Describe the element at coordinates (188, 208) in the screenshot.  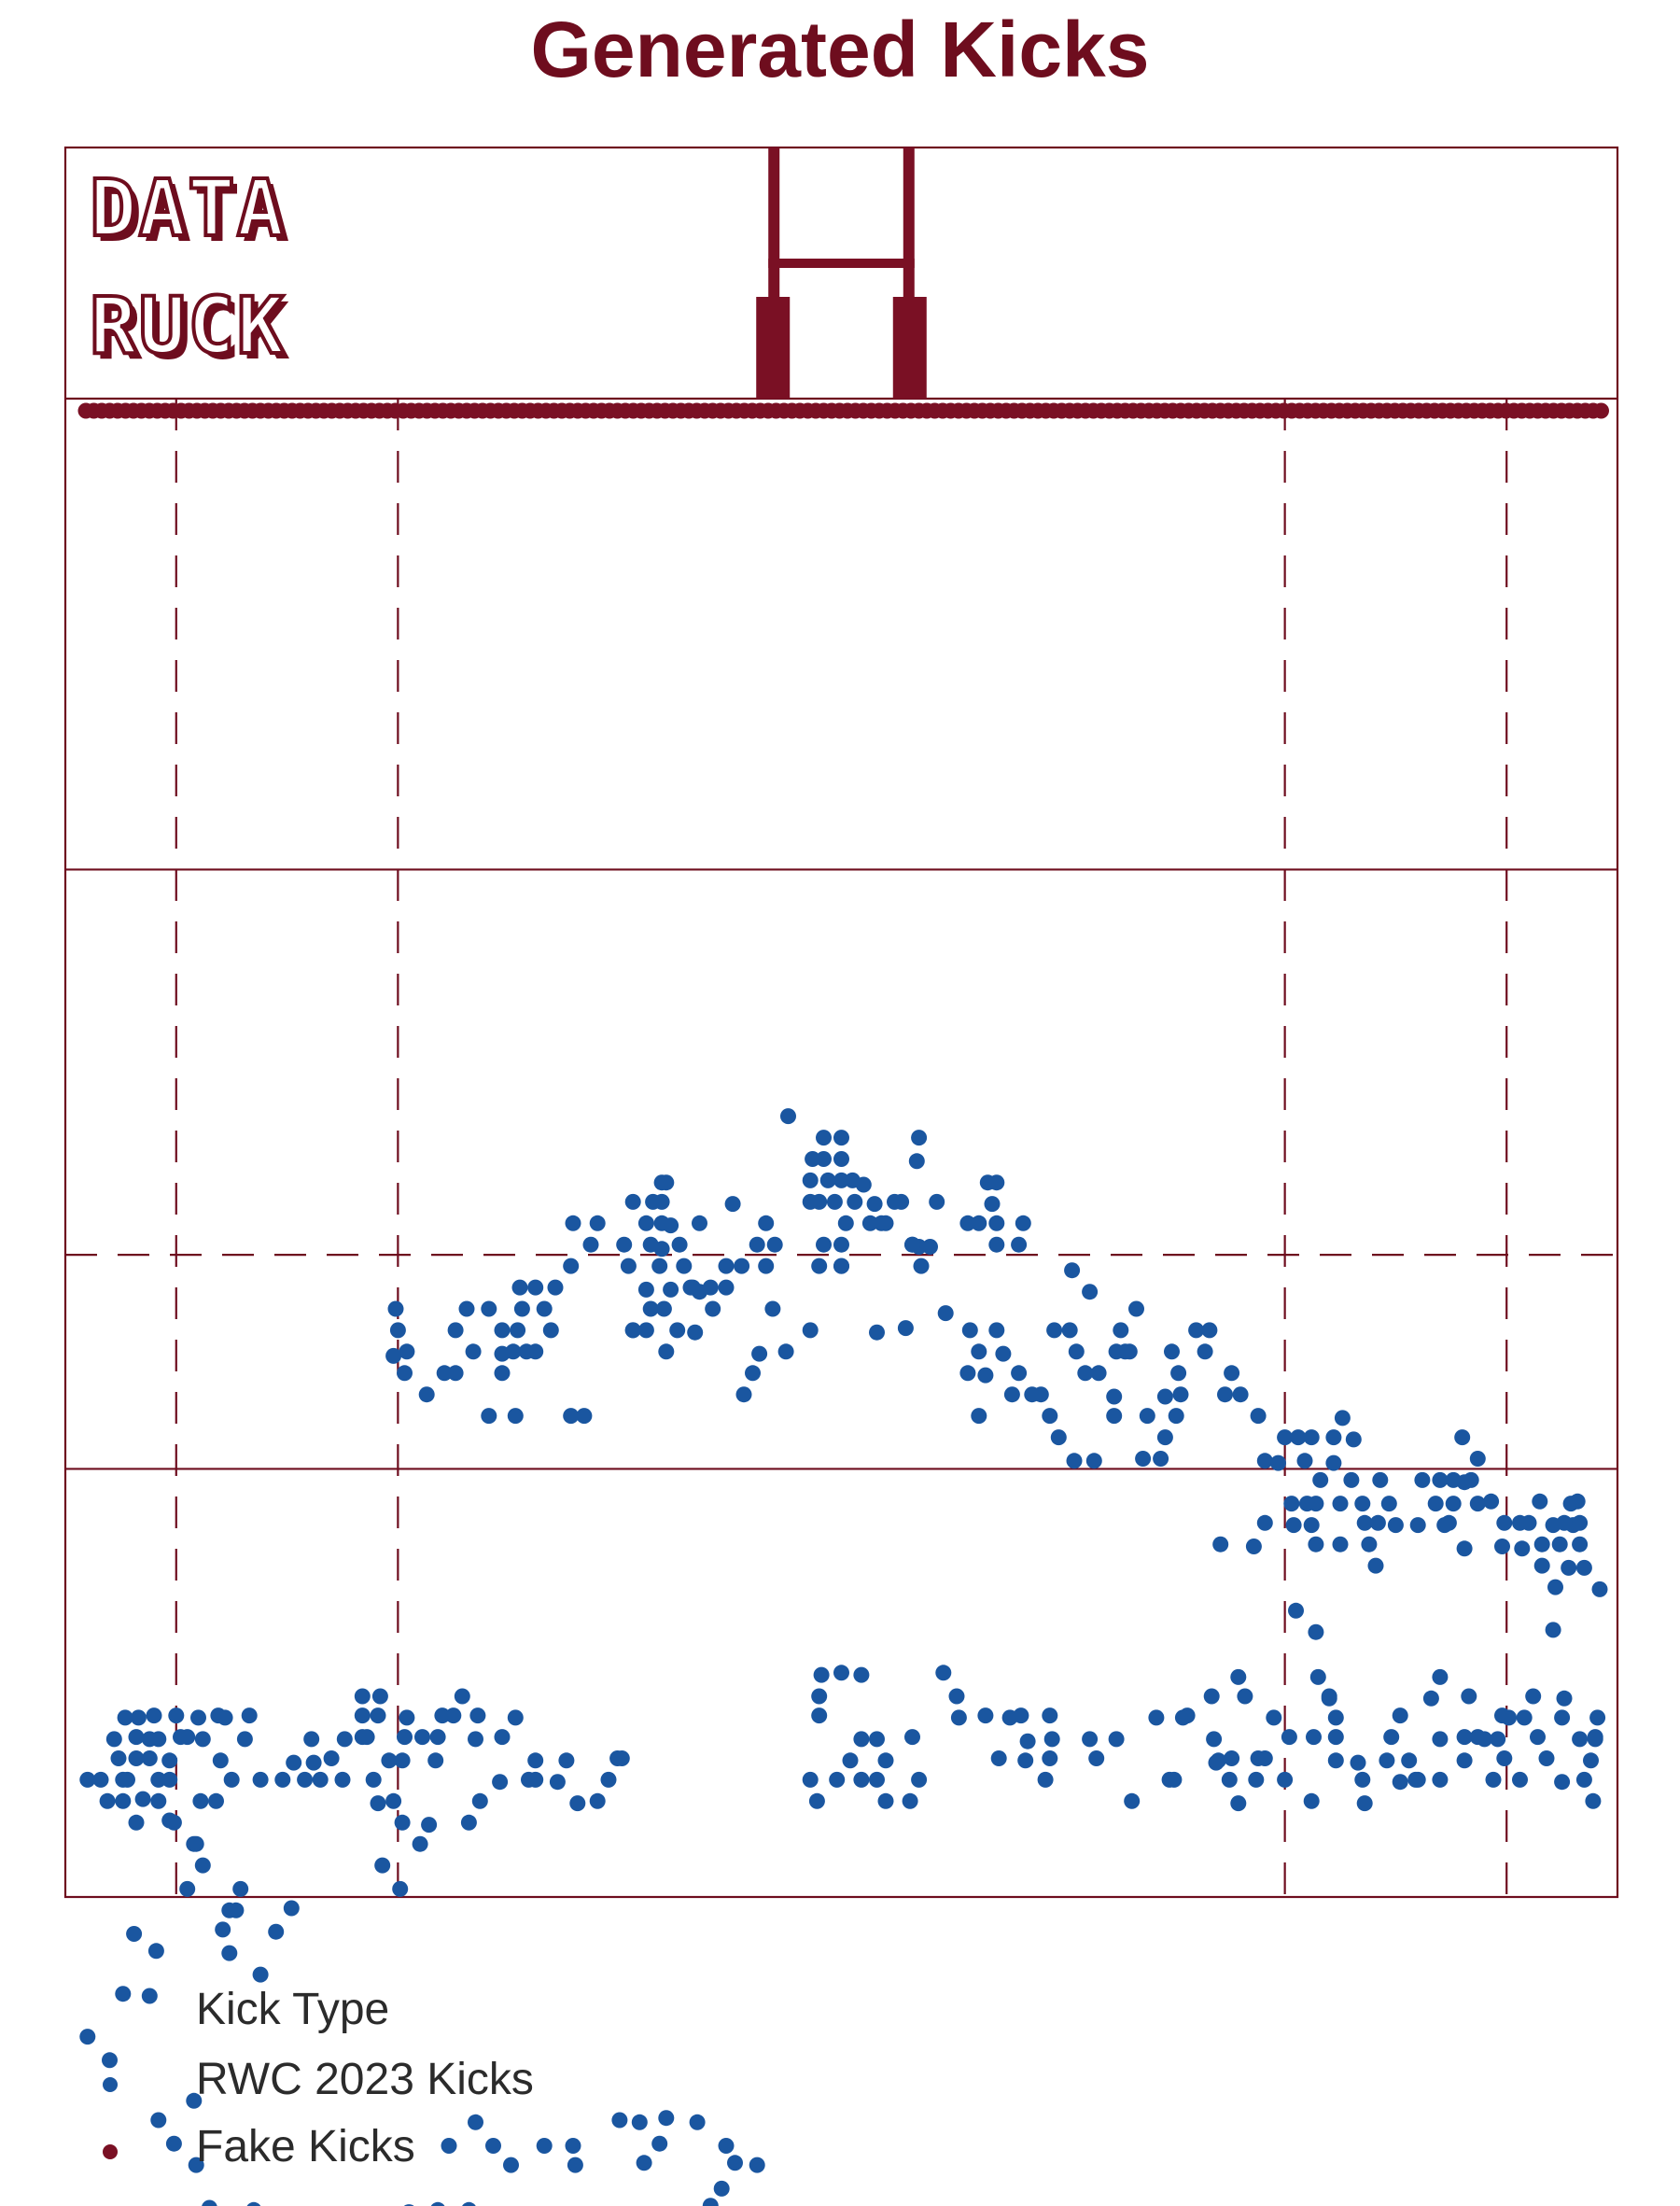
I see `logo-line1: DATA` at that location.